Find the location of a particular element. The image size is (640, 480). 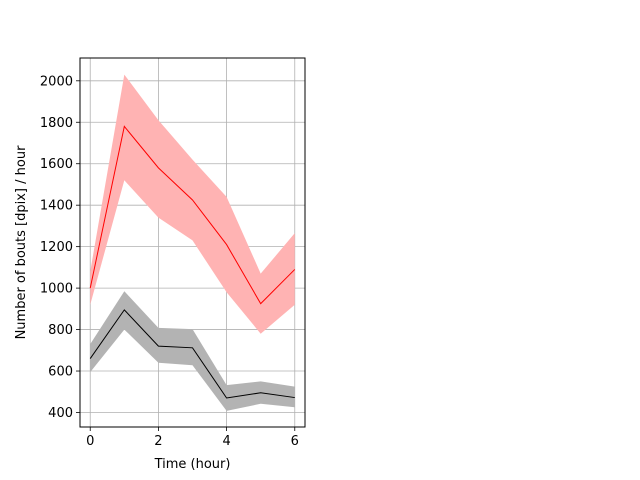

x-tick-label-2: 4 is located at coordinates (226, 441).